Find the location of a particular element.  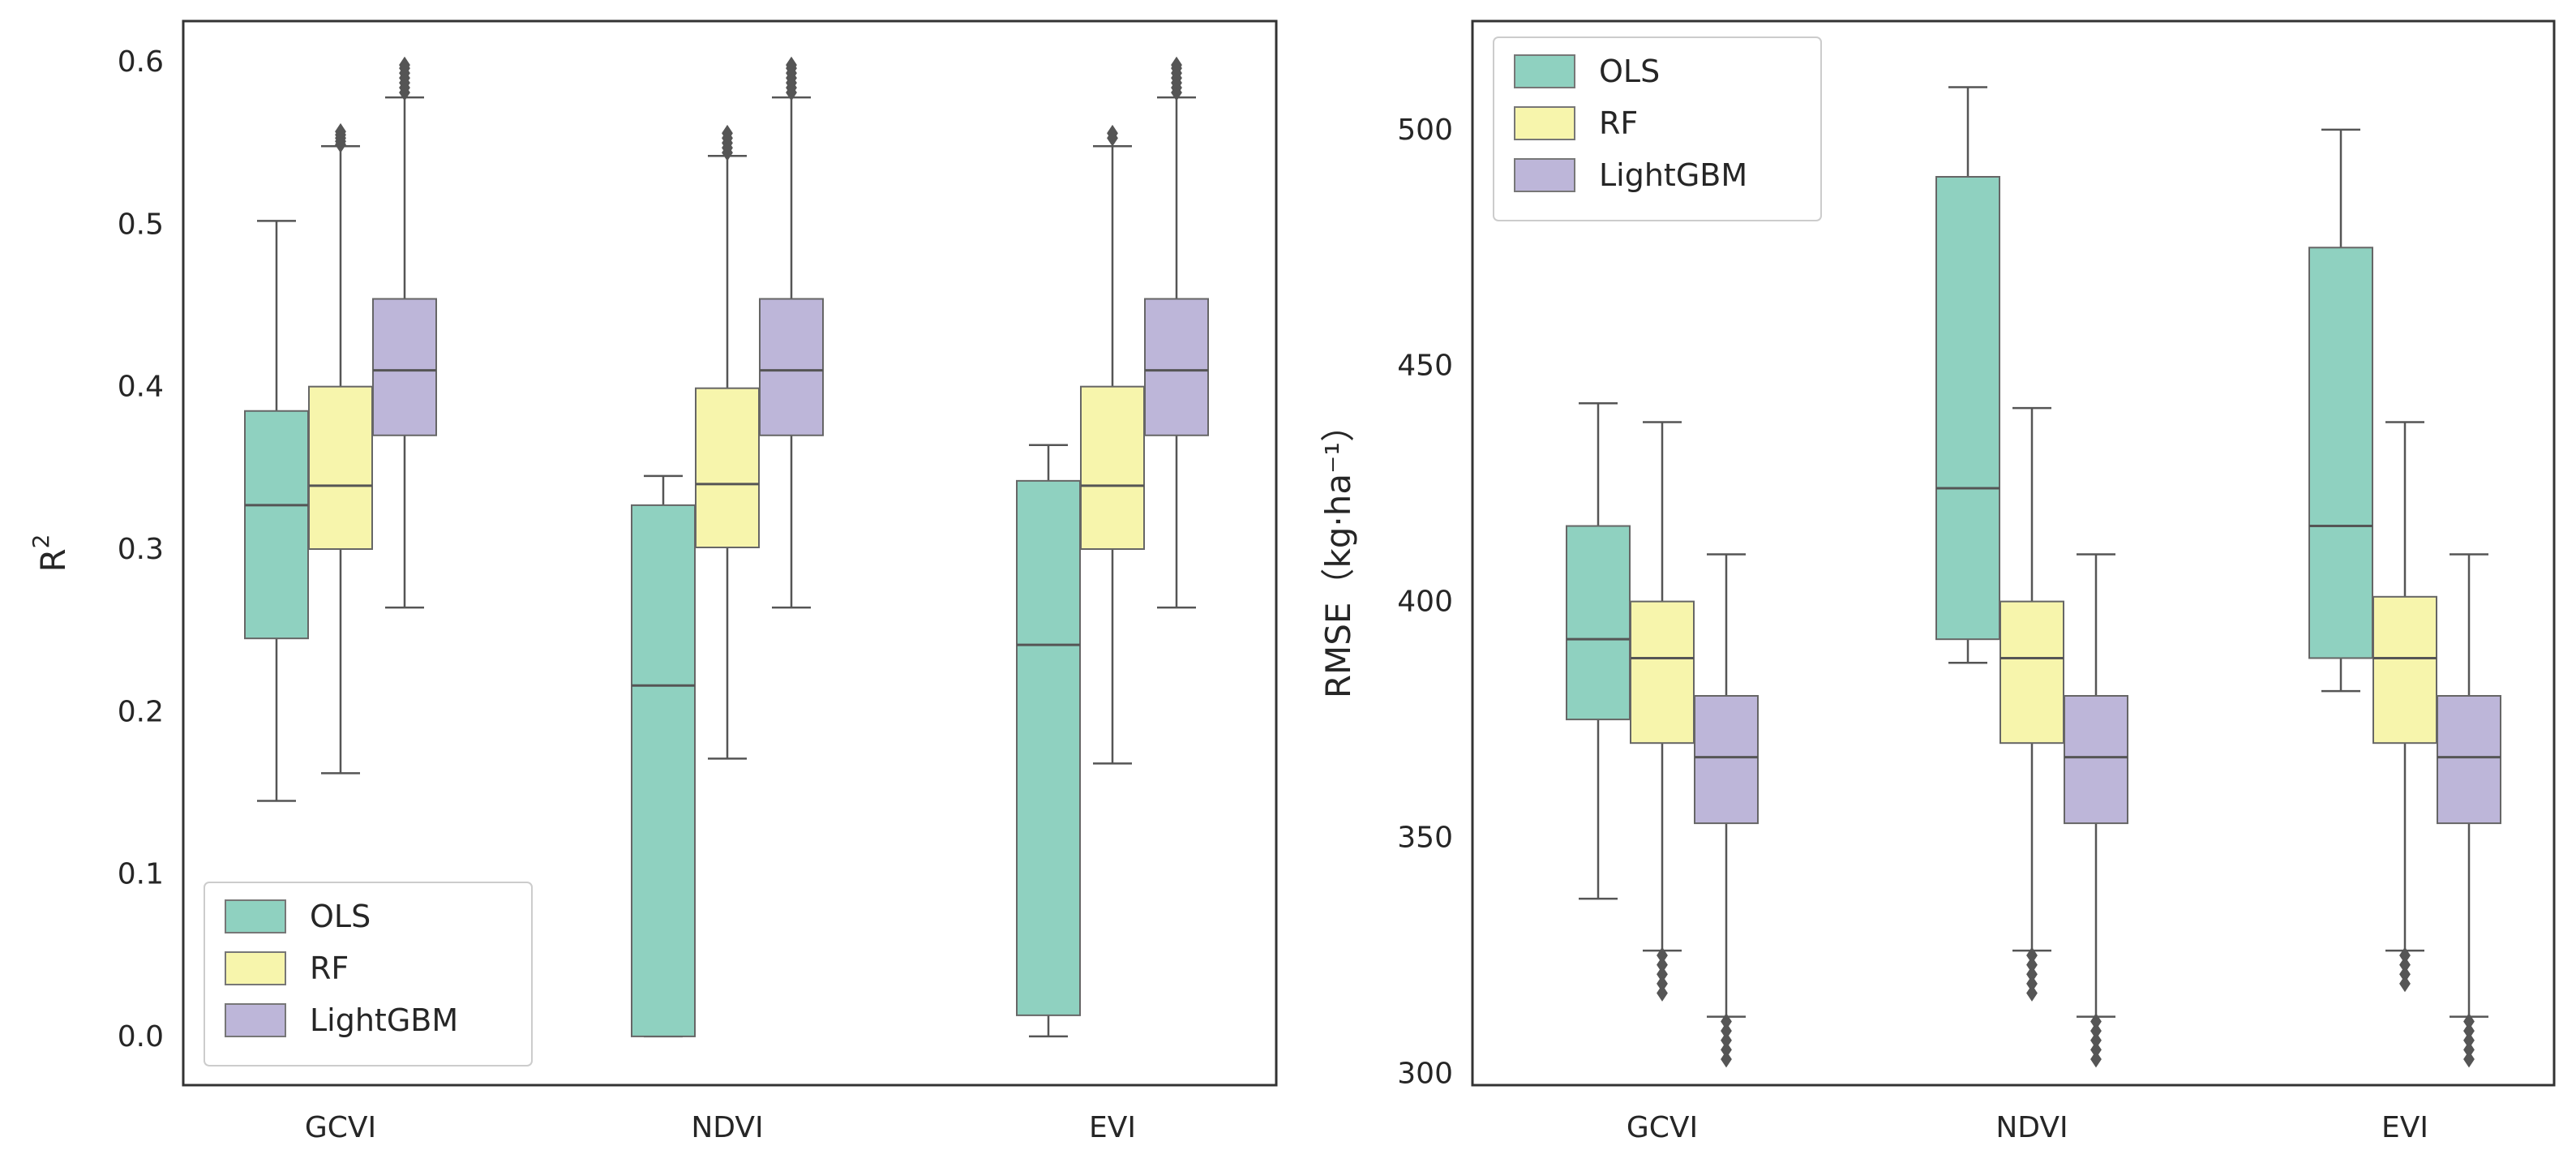

y-tick-label: 0.2 is located at coordinates (141, 711).